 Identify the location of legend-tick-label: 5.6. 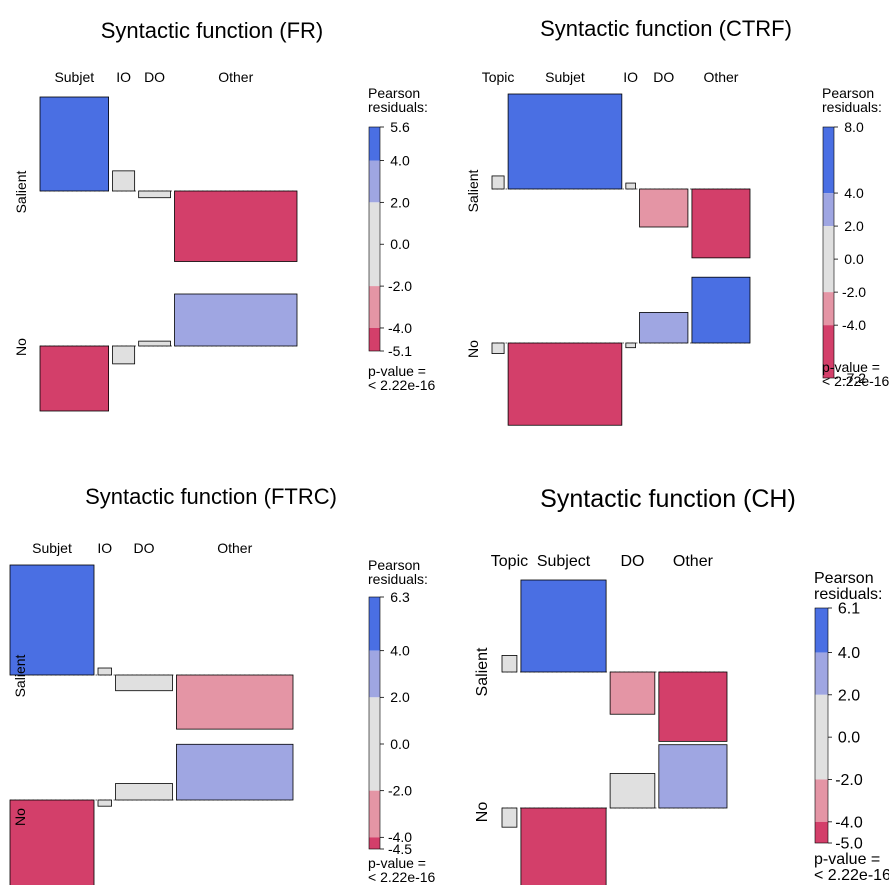
(400, 127).